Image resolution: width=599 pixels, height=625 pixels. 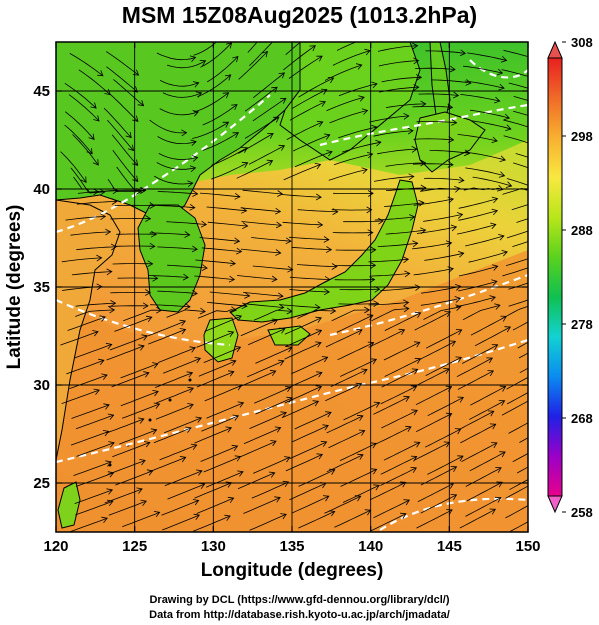 What do you see at coordinates (171, 258) in the screenshot?
I see `korea-peninsula` at bounding box center [171, 258].